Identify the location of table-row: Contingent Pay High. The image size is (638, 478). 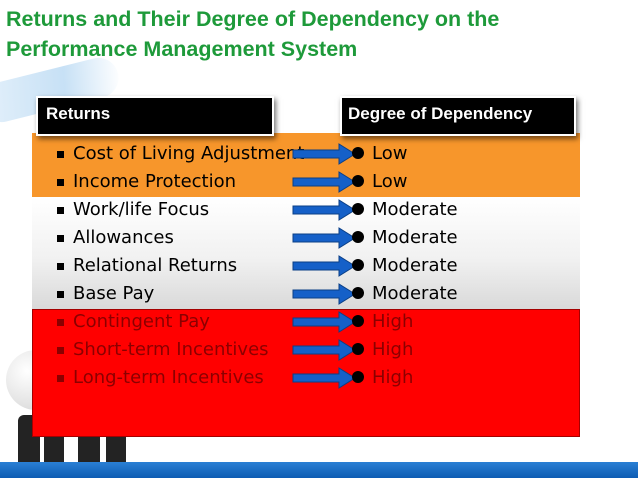
(319, 322).